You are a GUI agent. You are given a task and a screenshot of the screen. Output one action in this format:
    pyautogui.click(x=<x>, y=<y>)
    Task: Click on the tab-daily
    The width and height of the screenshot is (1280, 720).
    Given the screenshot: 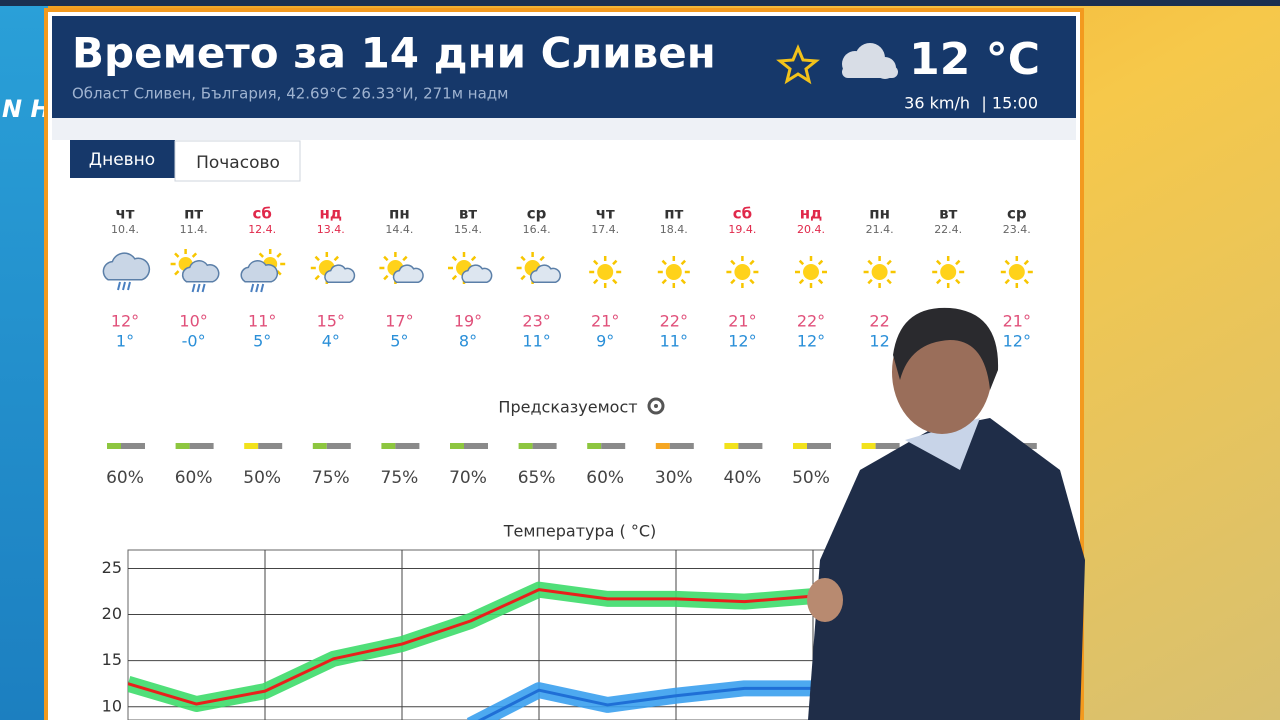 What is the action you would take?
    pyautogui.click(x=122, y=159)
    